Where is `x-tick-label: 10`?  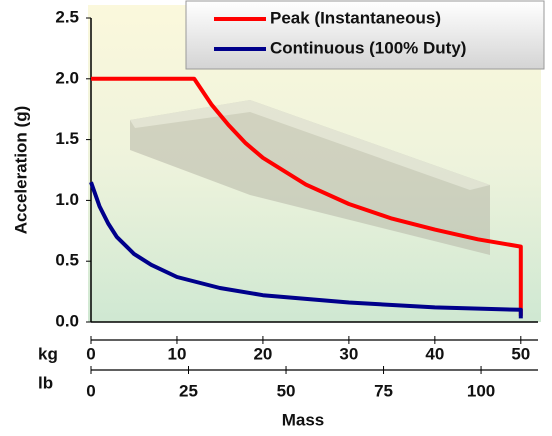 x-tick-label: 10 is located at coordinates (177, 353).